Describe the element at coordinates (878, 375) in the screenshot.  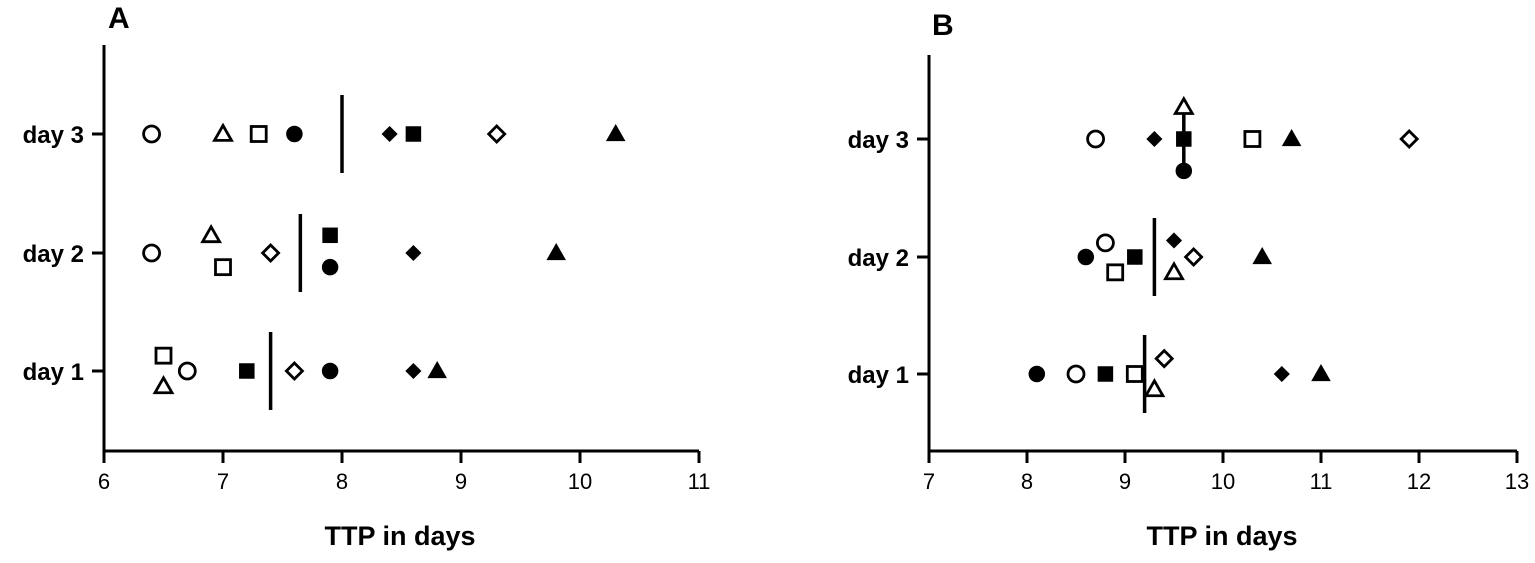
I see `panel-b-category-label: day 1` at that location.